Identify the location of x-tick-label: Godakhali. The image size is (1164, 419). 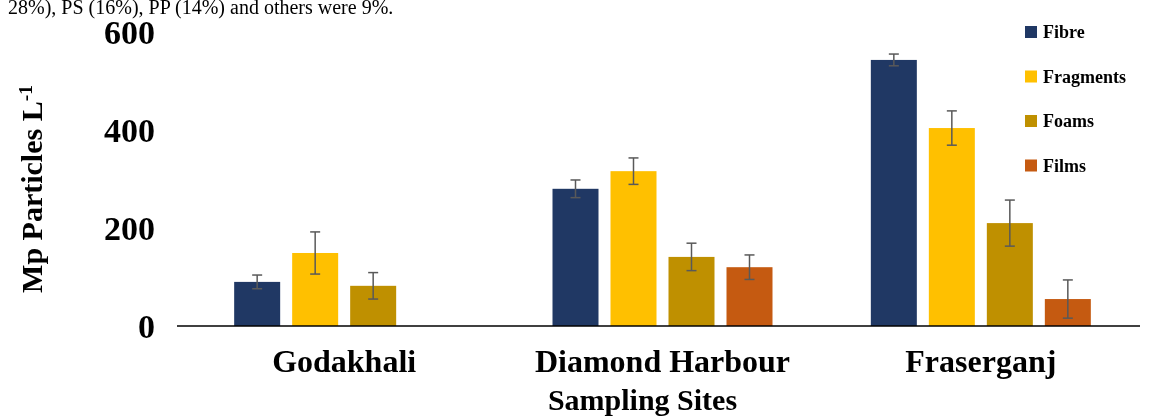
(344, 361).